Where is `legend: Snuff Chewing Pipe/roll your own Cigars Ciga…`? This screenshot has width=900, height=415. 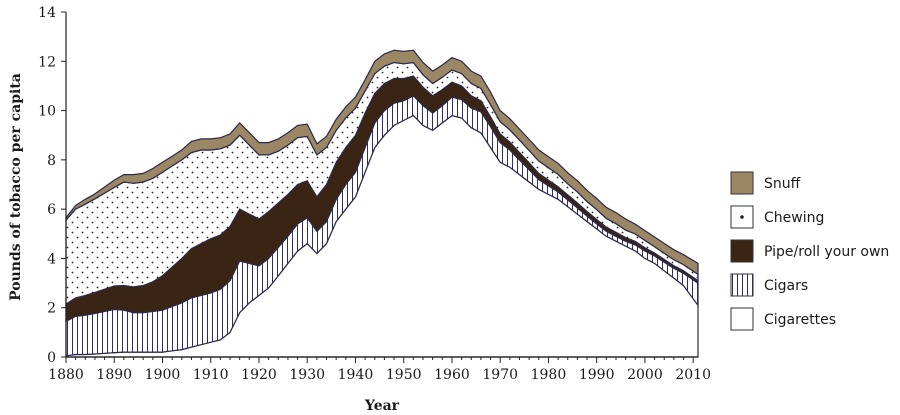 legend: Snuff Chewing Pipe/roll your own Cigars Ciga… is located at coordinates (809, 251).